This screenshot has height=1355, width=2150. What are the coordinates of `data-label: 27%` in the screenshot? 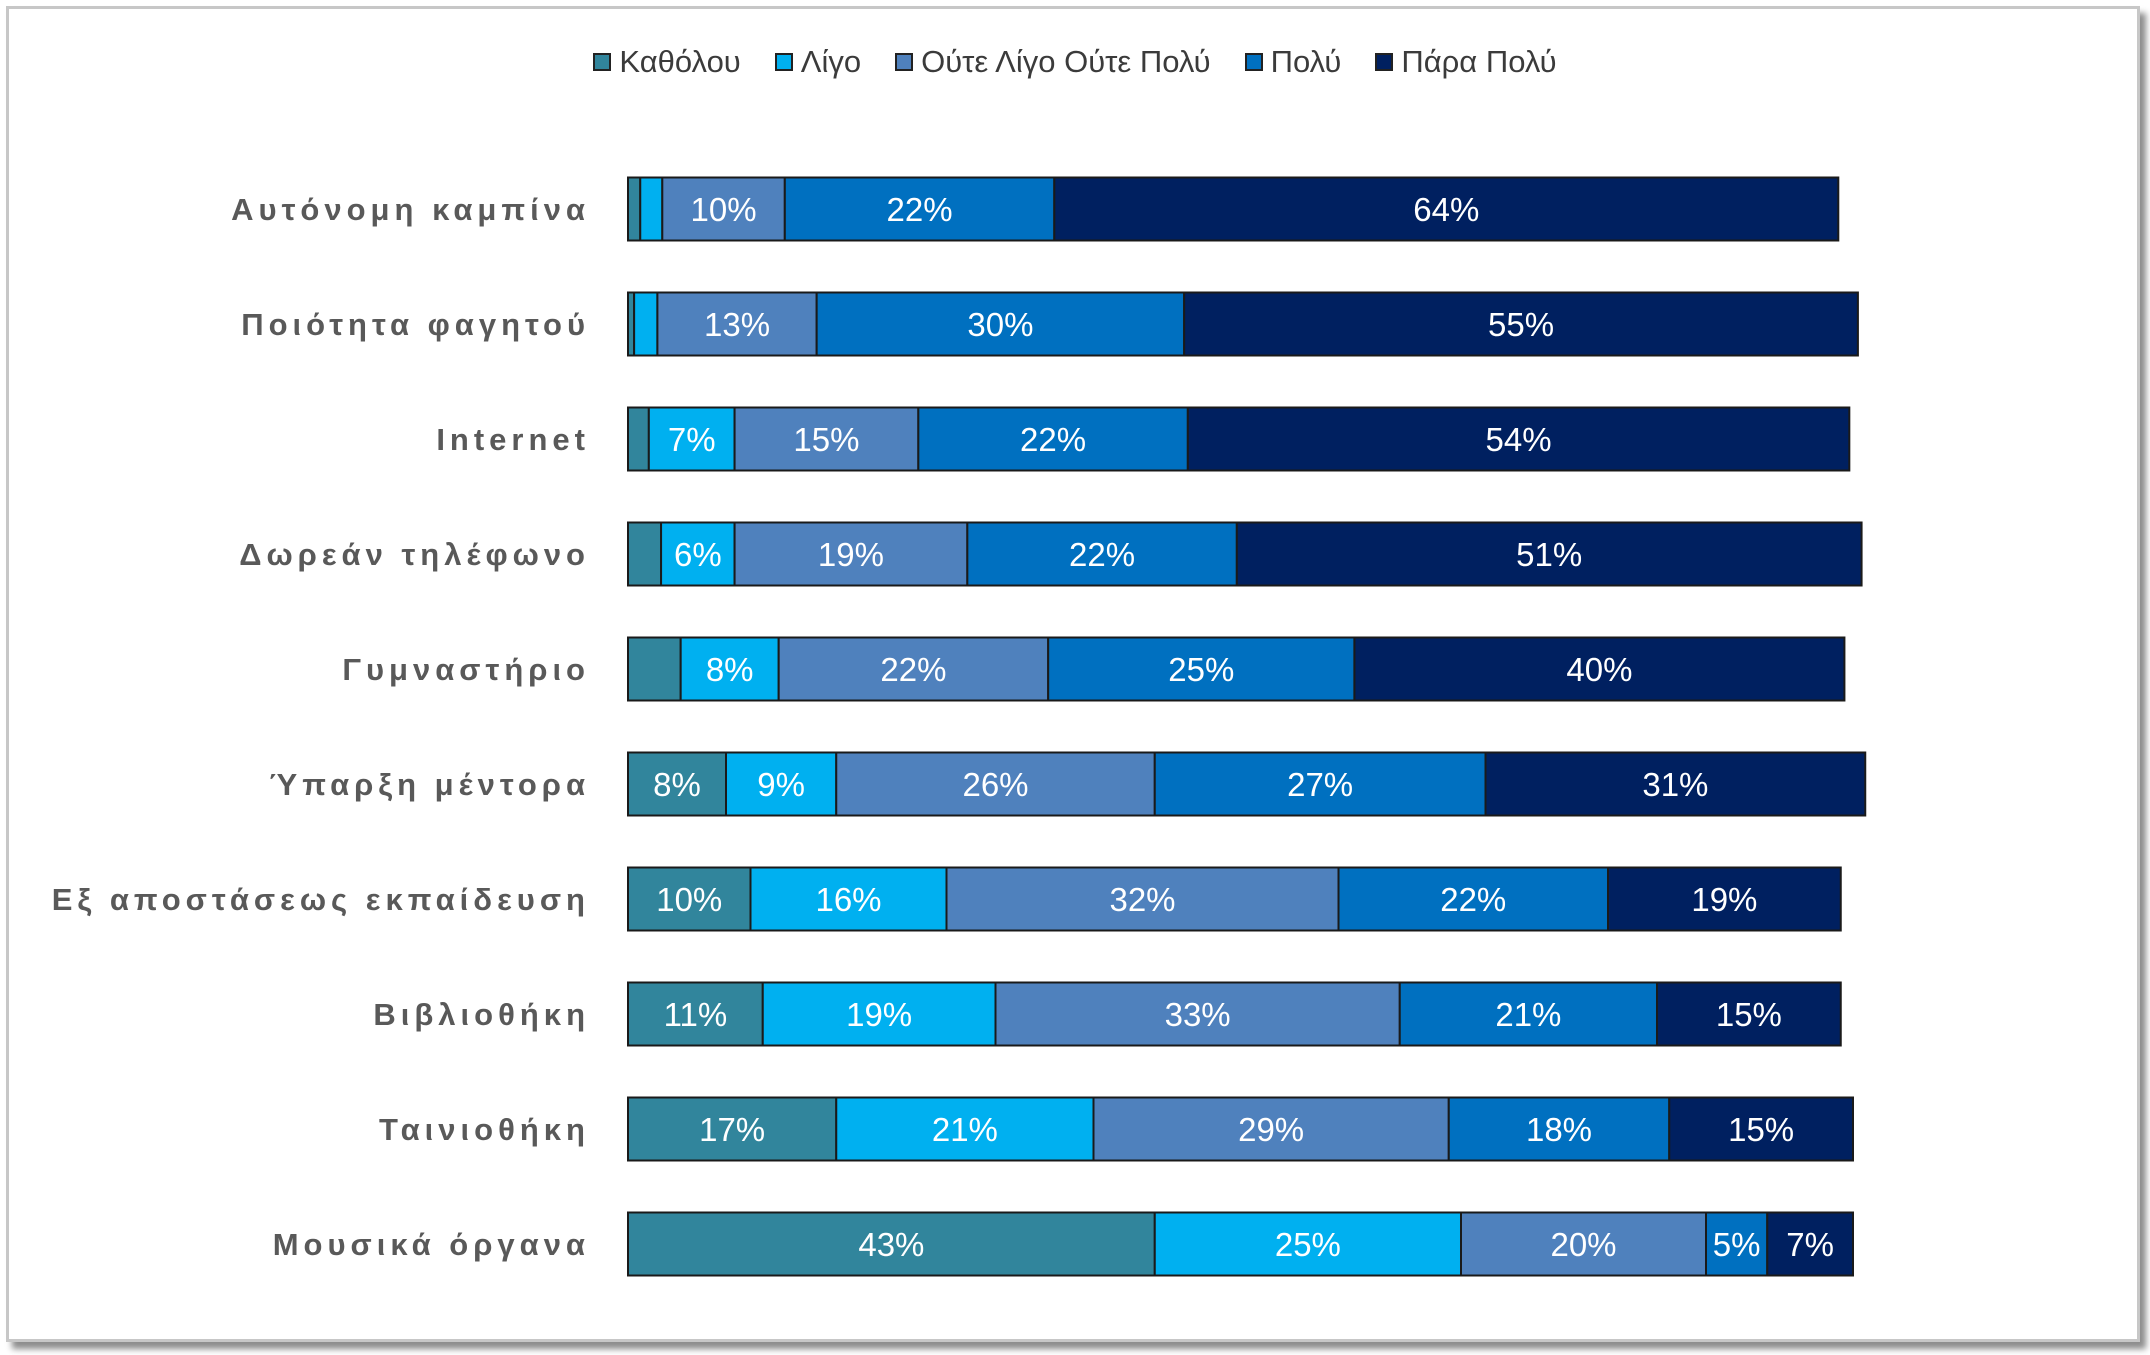 It's located at (1320, 784).